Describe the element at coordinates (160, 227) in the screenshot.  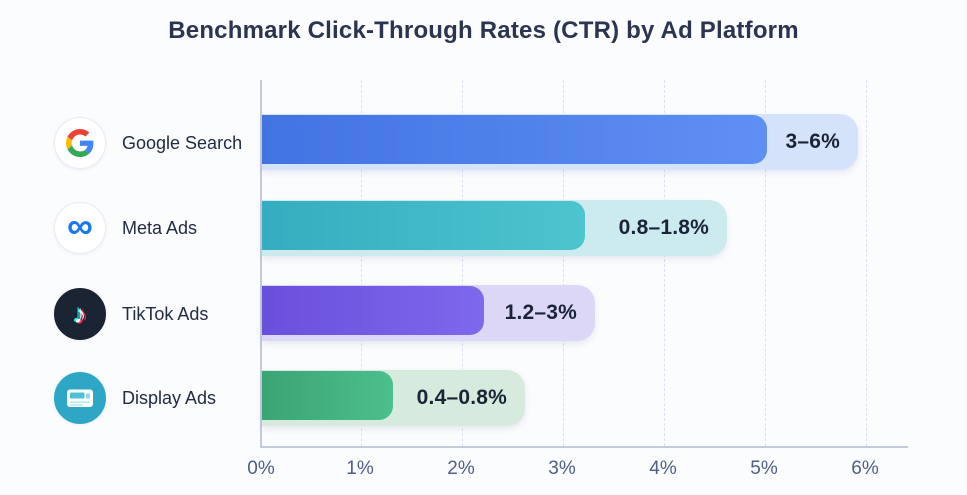
I see `platform-label: Meta Ads` at that location.